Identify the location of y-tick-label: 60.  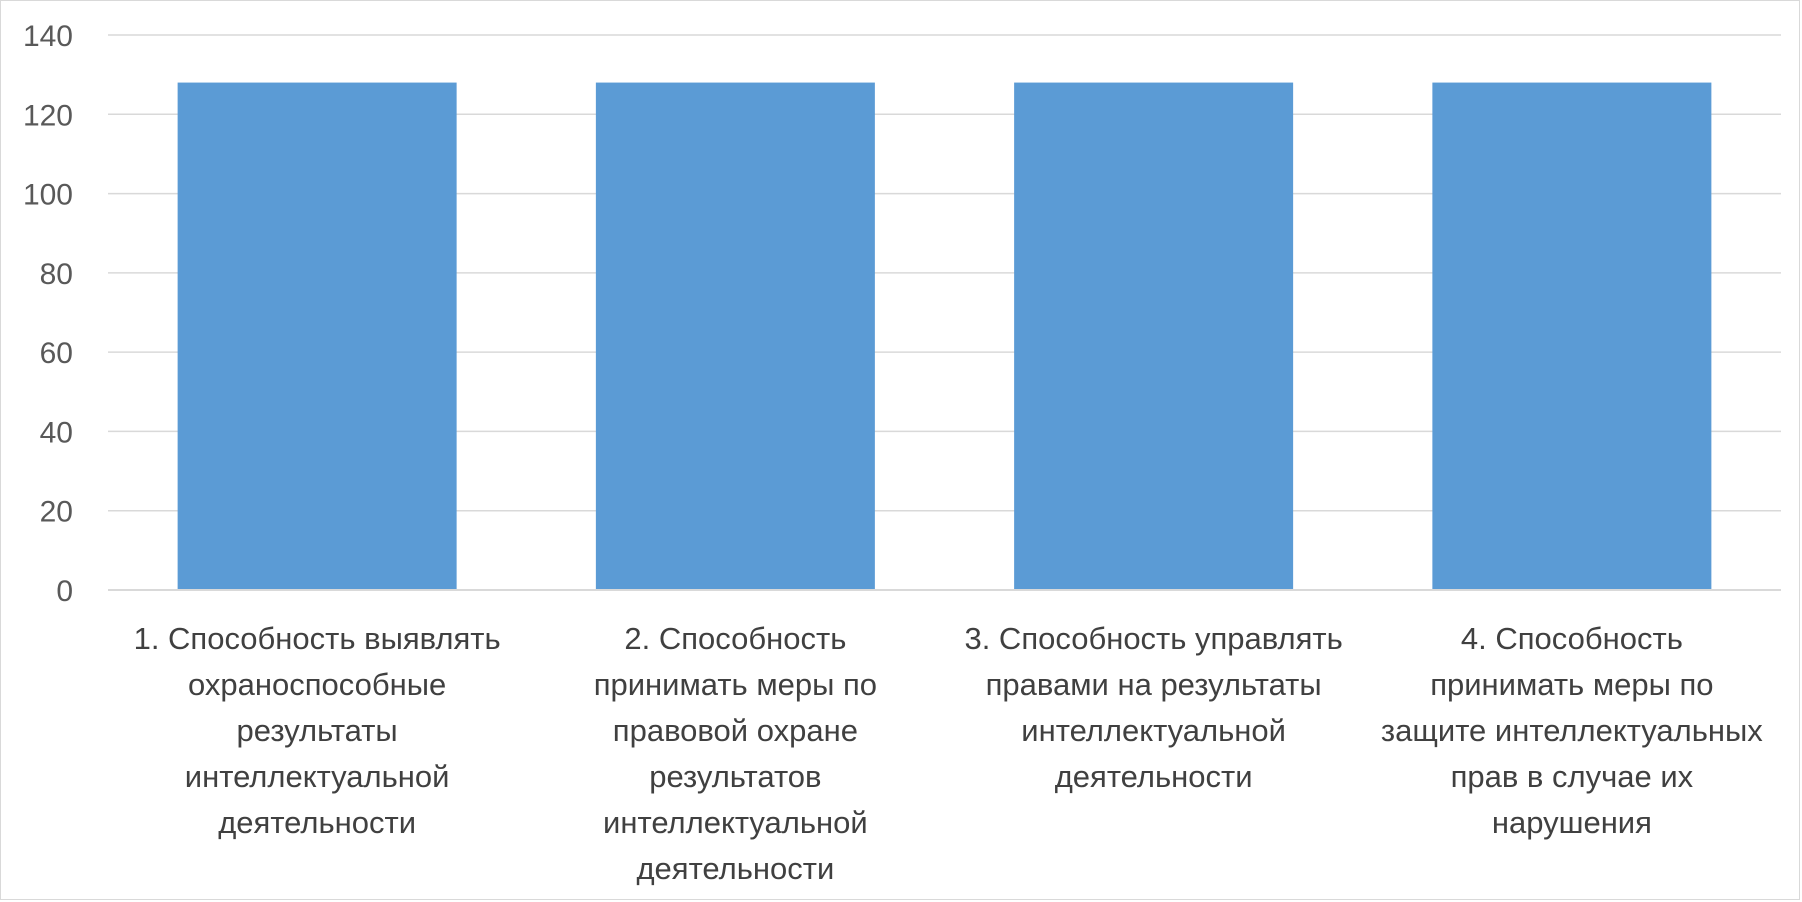
(56, 353).